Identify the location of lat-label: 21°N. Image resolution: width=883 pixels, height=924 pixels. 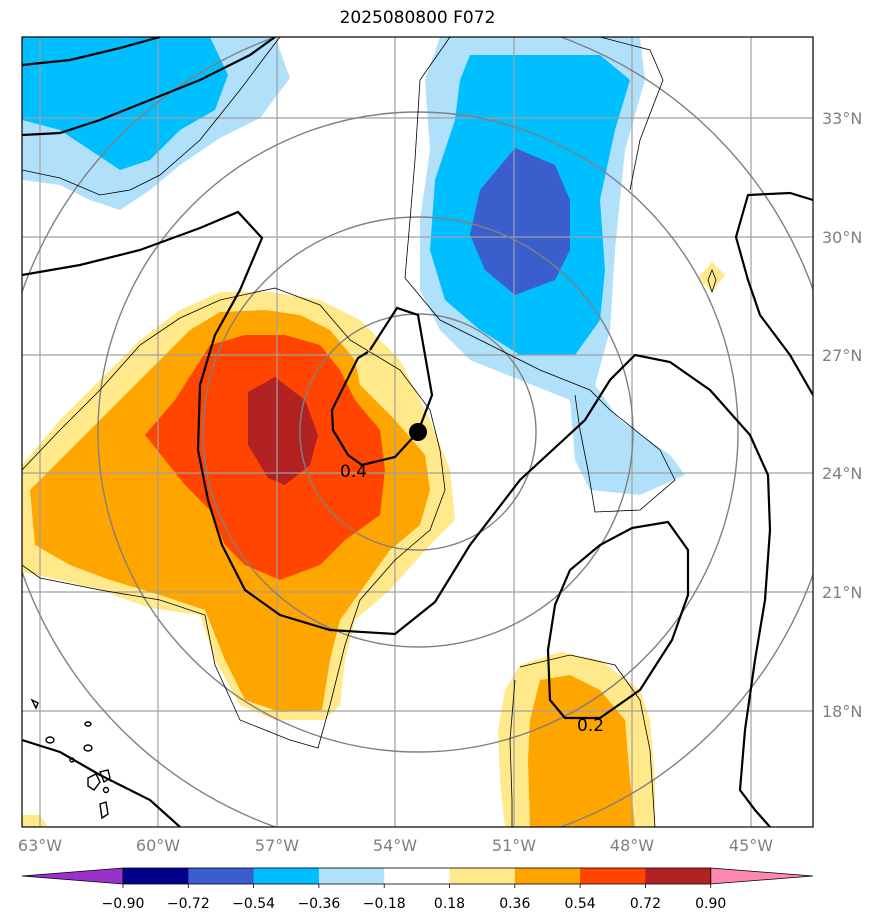
(842, 592).